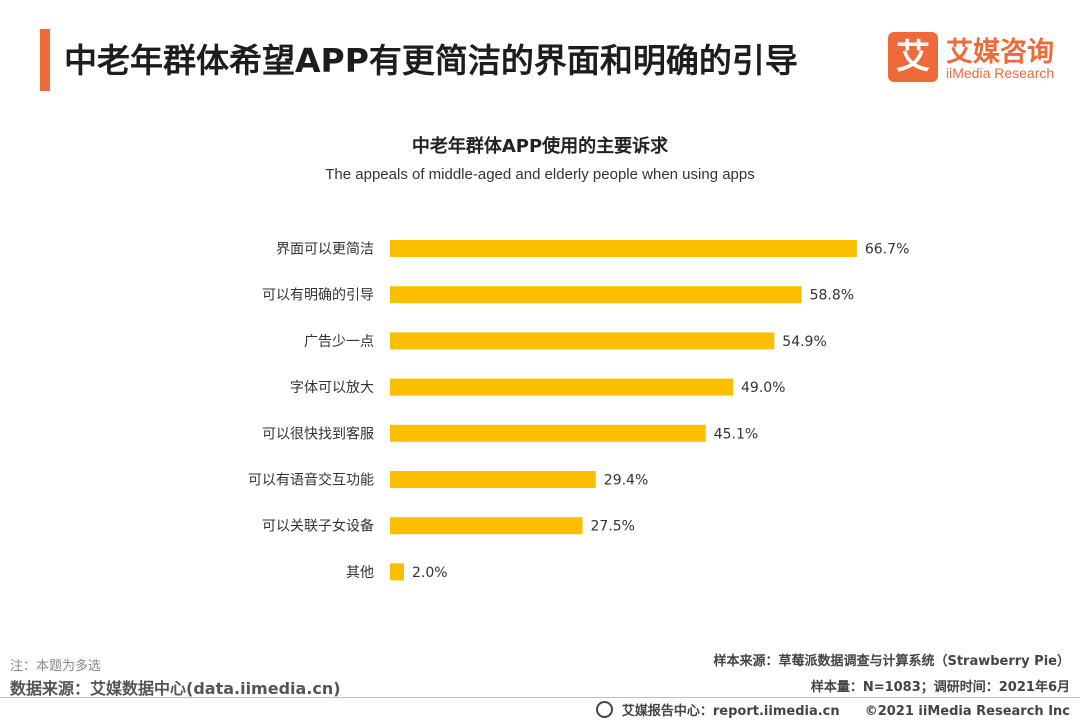 The width and height of the screenshot is (1080, 720). I want to click on category-label: 可以关联子女设备, so click(318, 526).